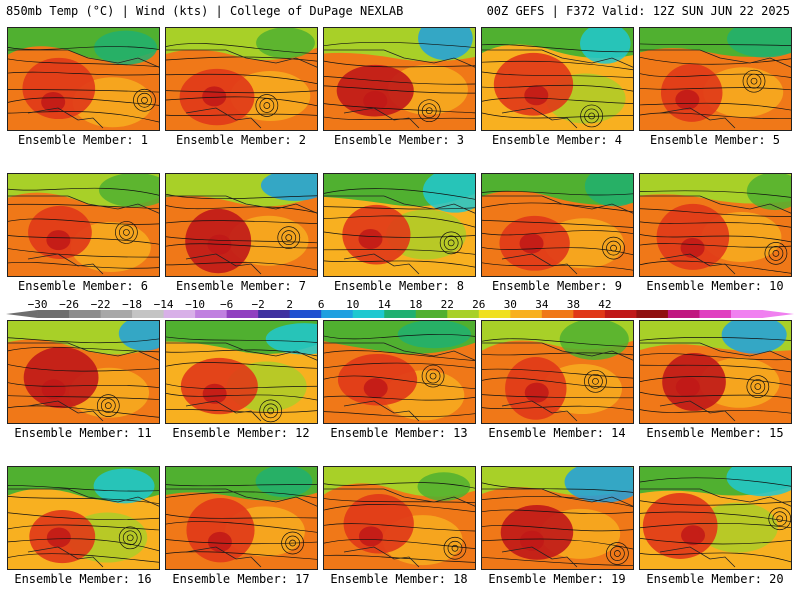  What do you see at coordinates (447, 304) in the screenshot?
I see `colorbar-tick-label: 22` at bounding box center [447, 304].